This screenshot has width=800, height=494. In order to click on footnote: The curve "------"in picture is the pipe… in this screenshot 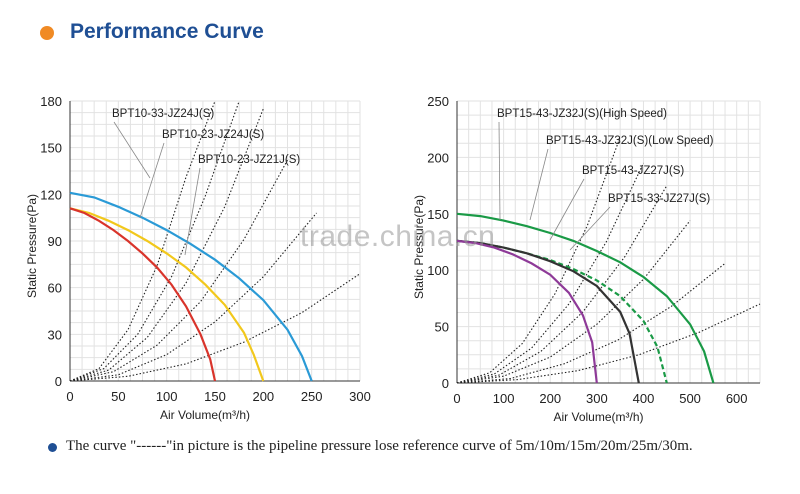, I will do `click(379, 446)`.